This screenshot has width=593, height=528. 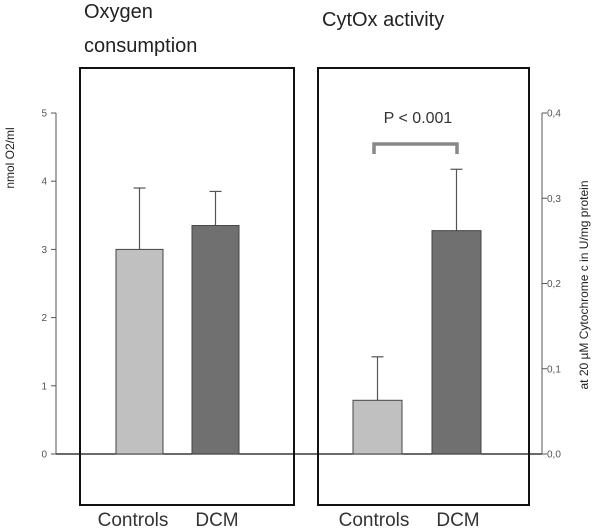 I want to click on right-y-axis-label: at 20 µM Cytochrome c in U/mg protein, so click(x=584, y=285).